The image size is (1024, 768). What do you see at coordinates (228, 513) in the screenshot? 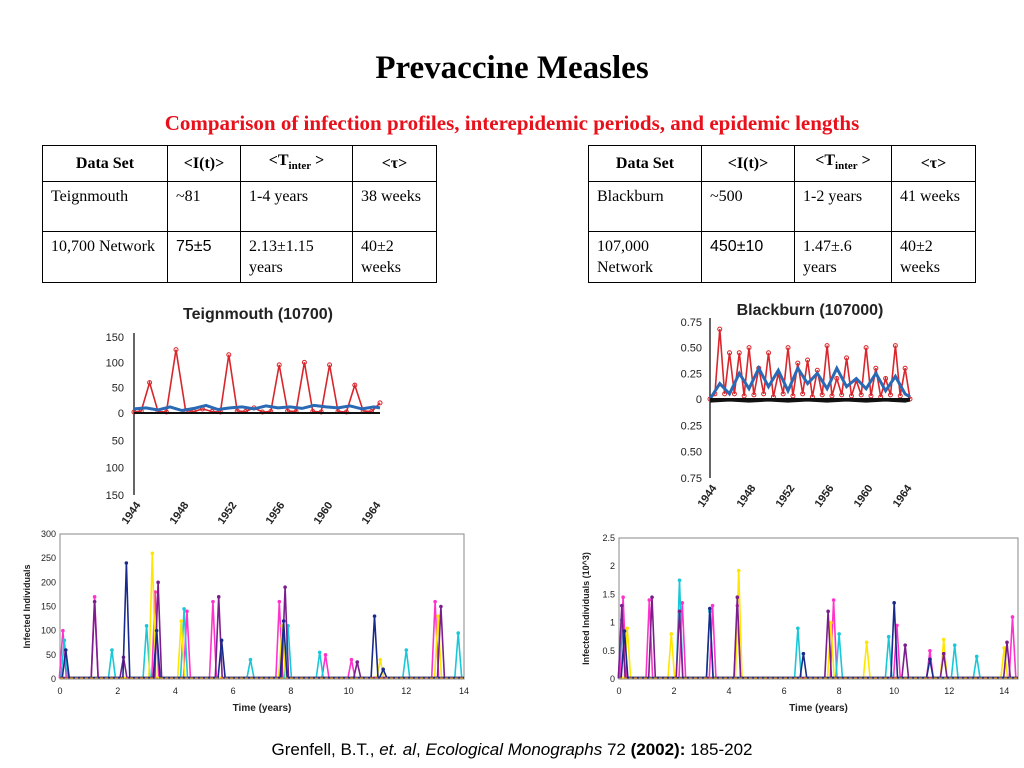
I see `x-tick-label: 1952` at bounding box center [228, 513].